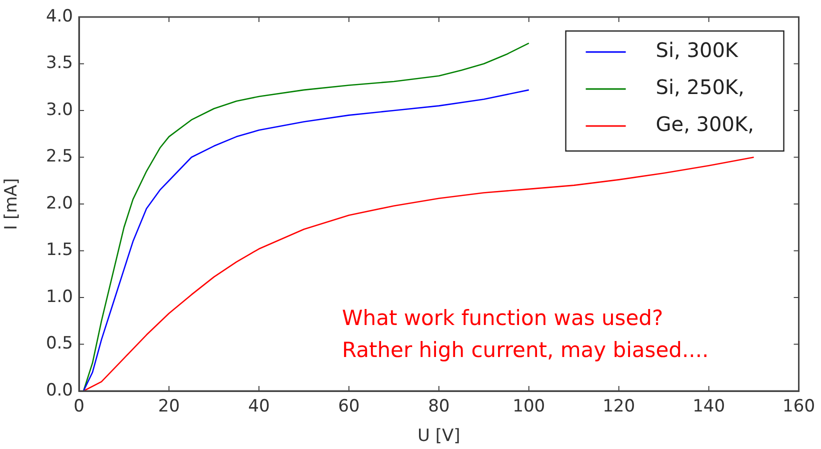 The width and height of the screenshot is (821, 449). I want to click on x-tick-label: 140, so click(709, 406).